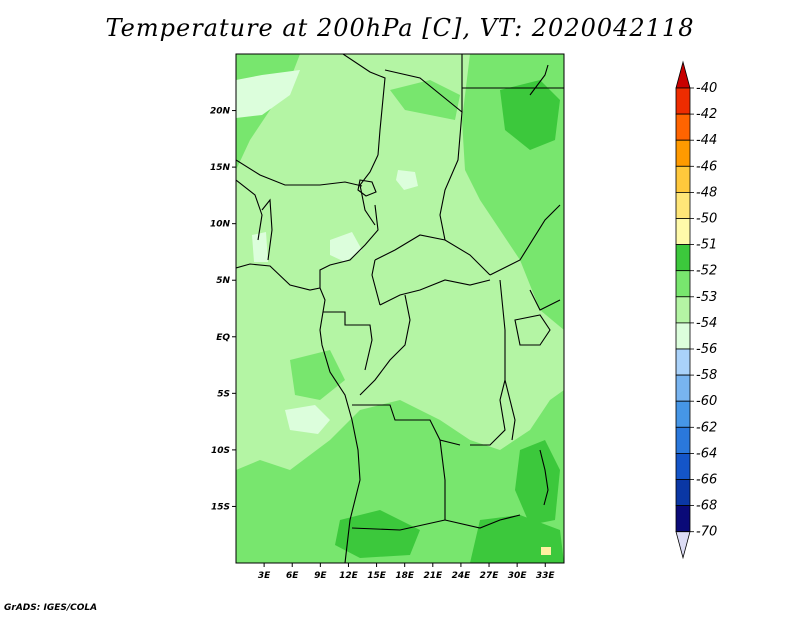  I want to click on colorbar-label-1: -42, so click(706, 114).